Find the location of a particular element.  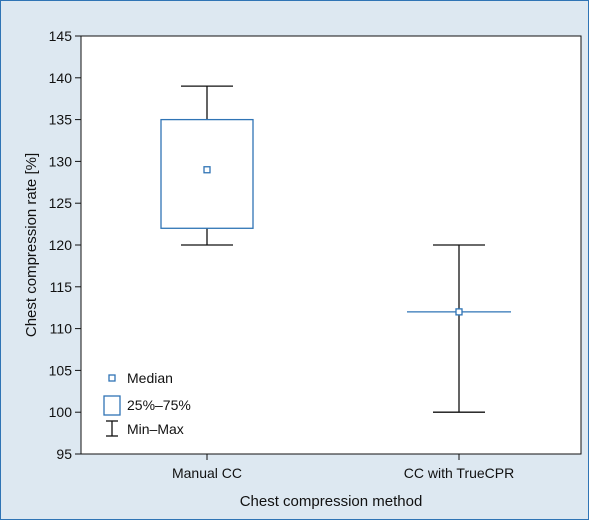

legend-box-symbol is located at coordinates (112, 405).